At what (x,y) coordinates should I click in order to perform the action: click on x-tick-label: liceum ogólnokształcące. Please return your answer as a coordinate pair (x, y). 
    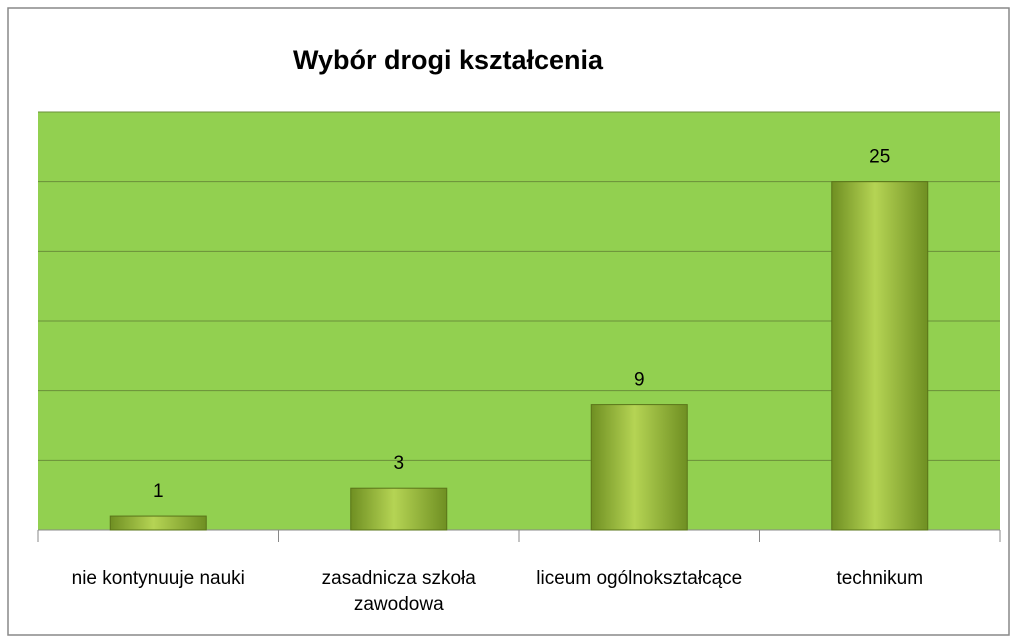
    Looking at the image, I should click on (639, 578).